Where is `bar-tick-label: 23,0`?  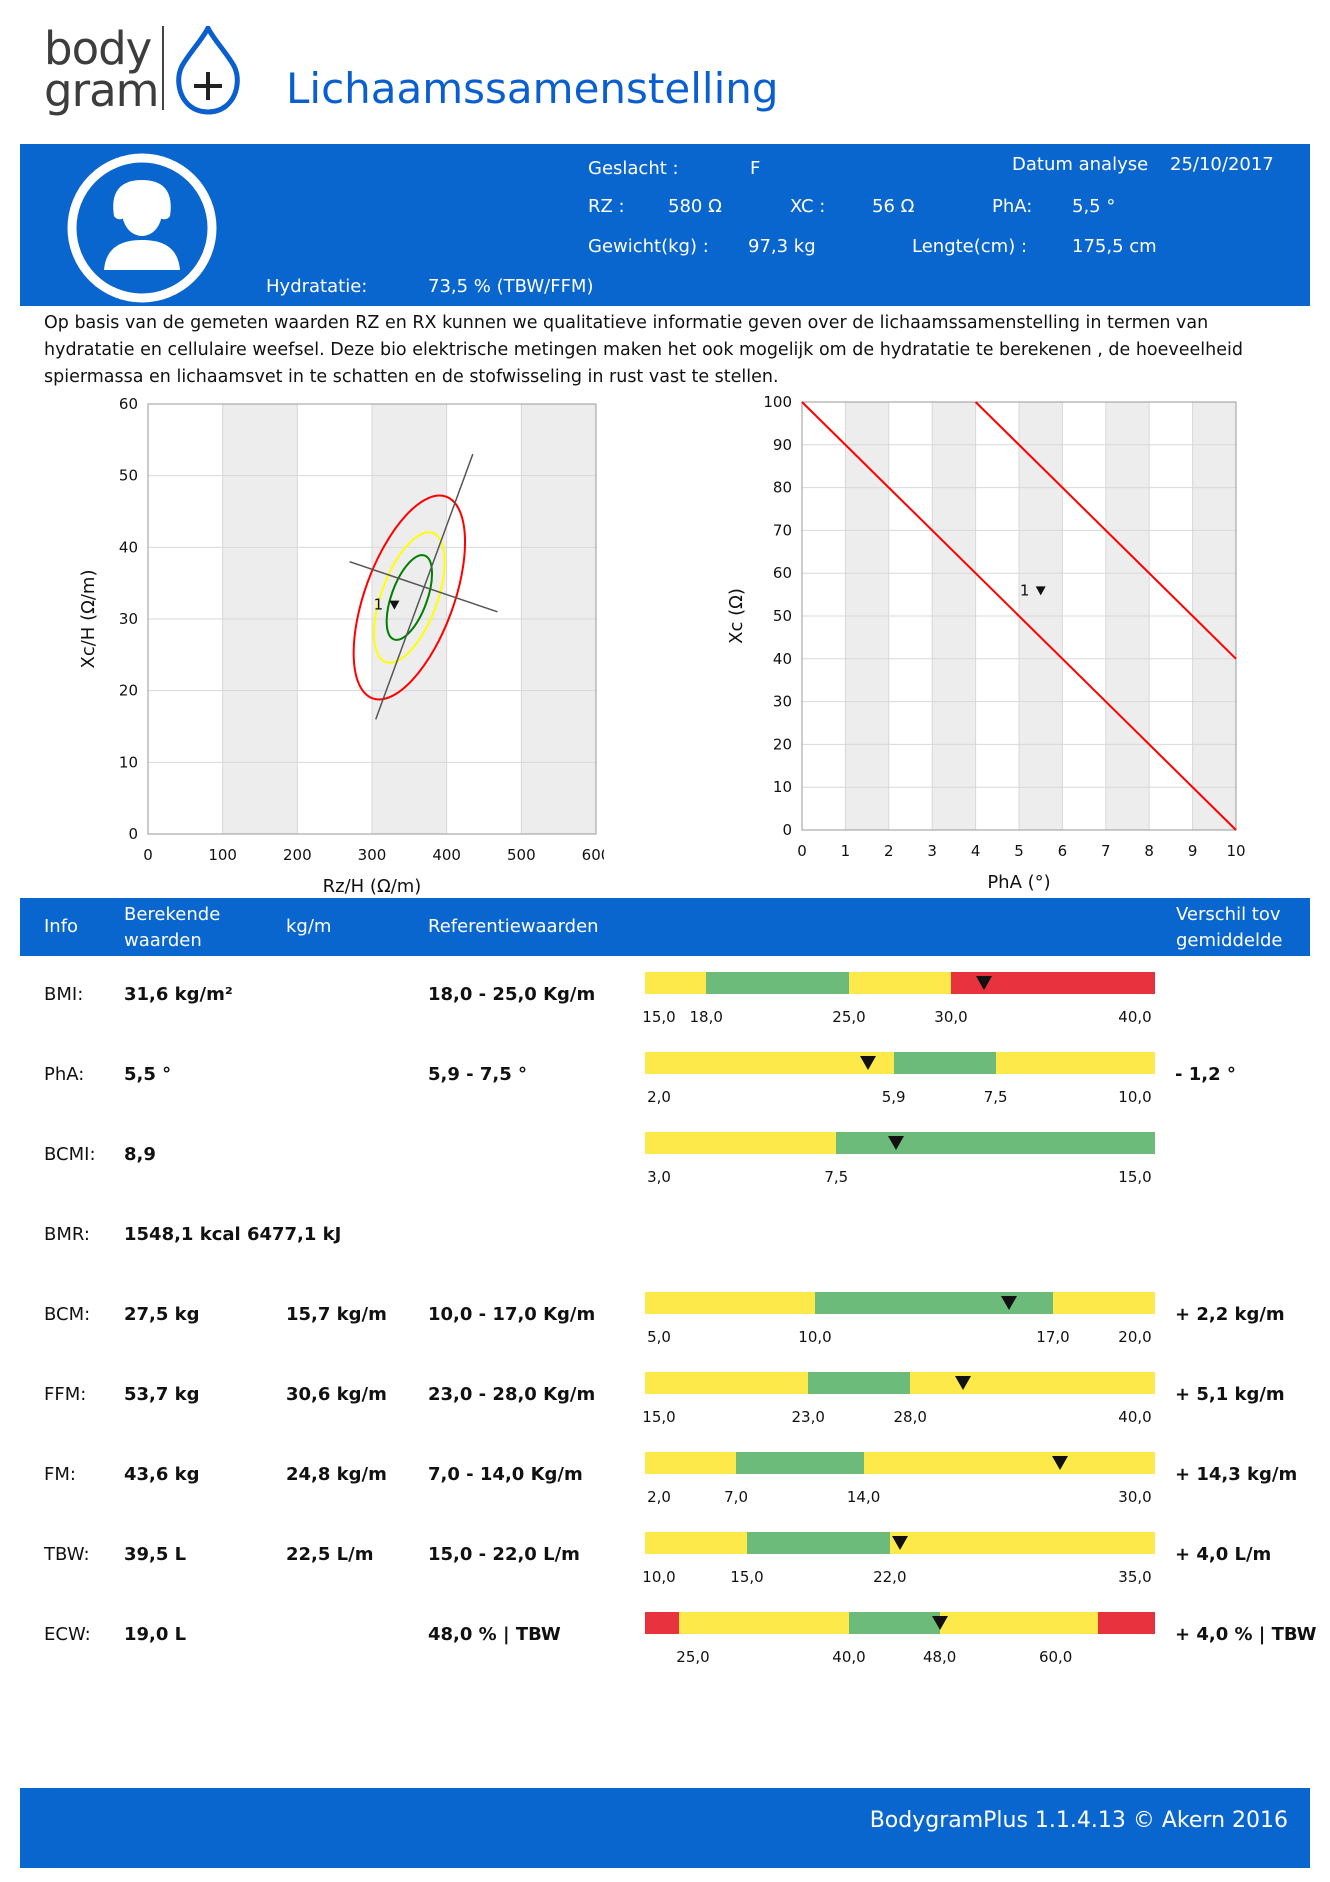
bar-tick-label: 23,0 is located at coordinates (808, 1417).